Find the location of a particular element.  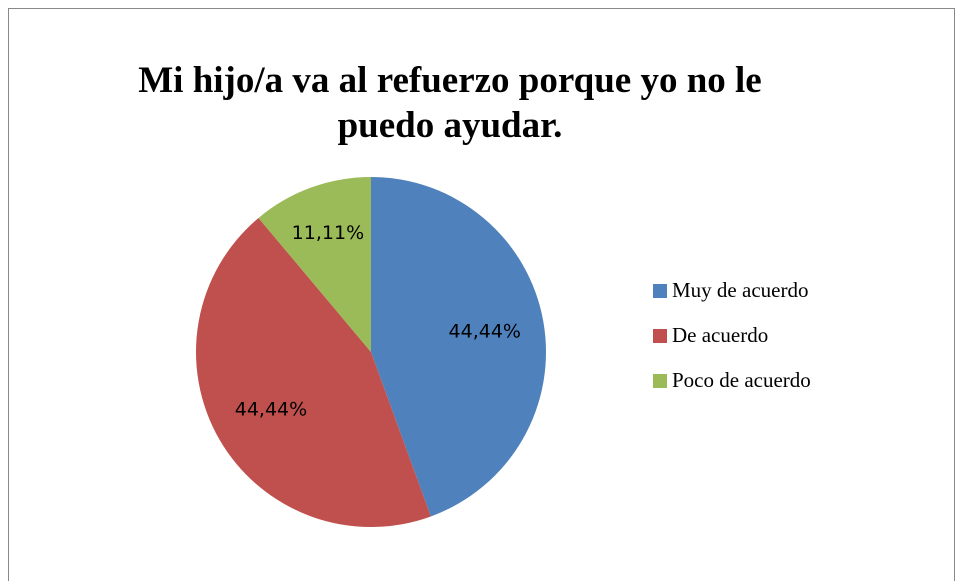

legend-label: De acuerdo is located at coordinates (720, 335).